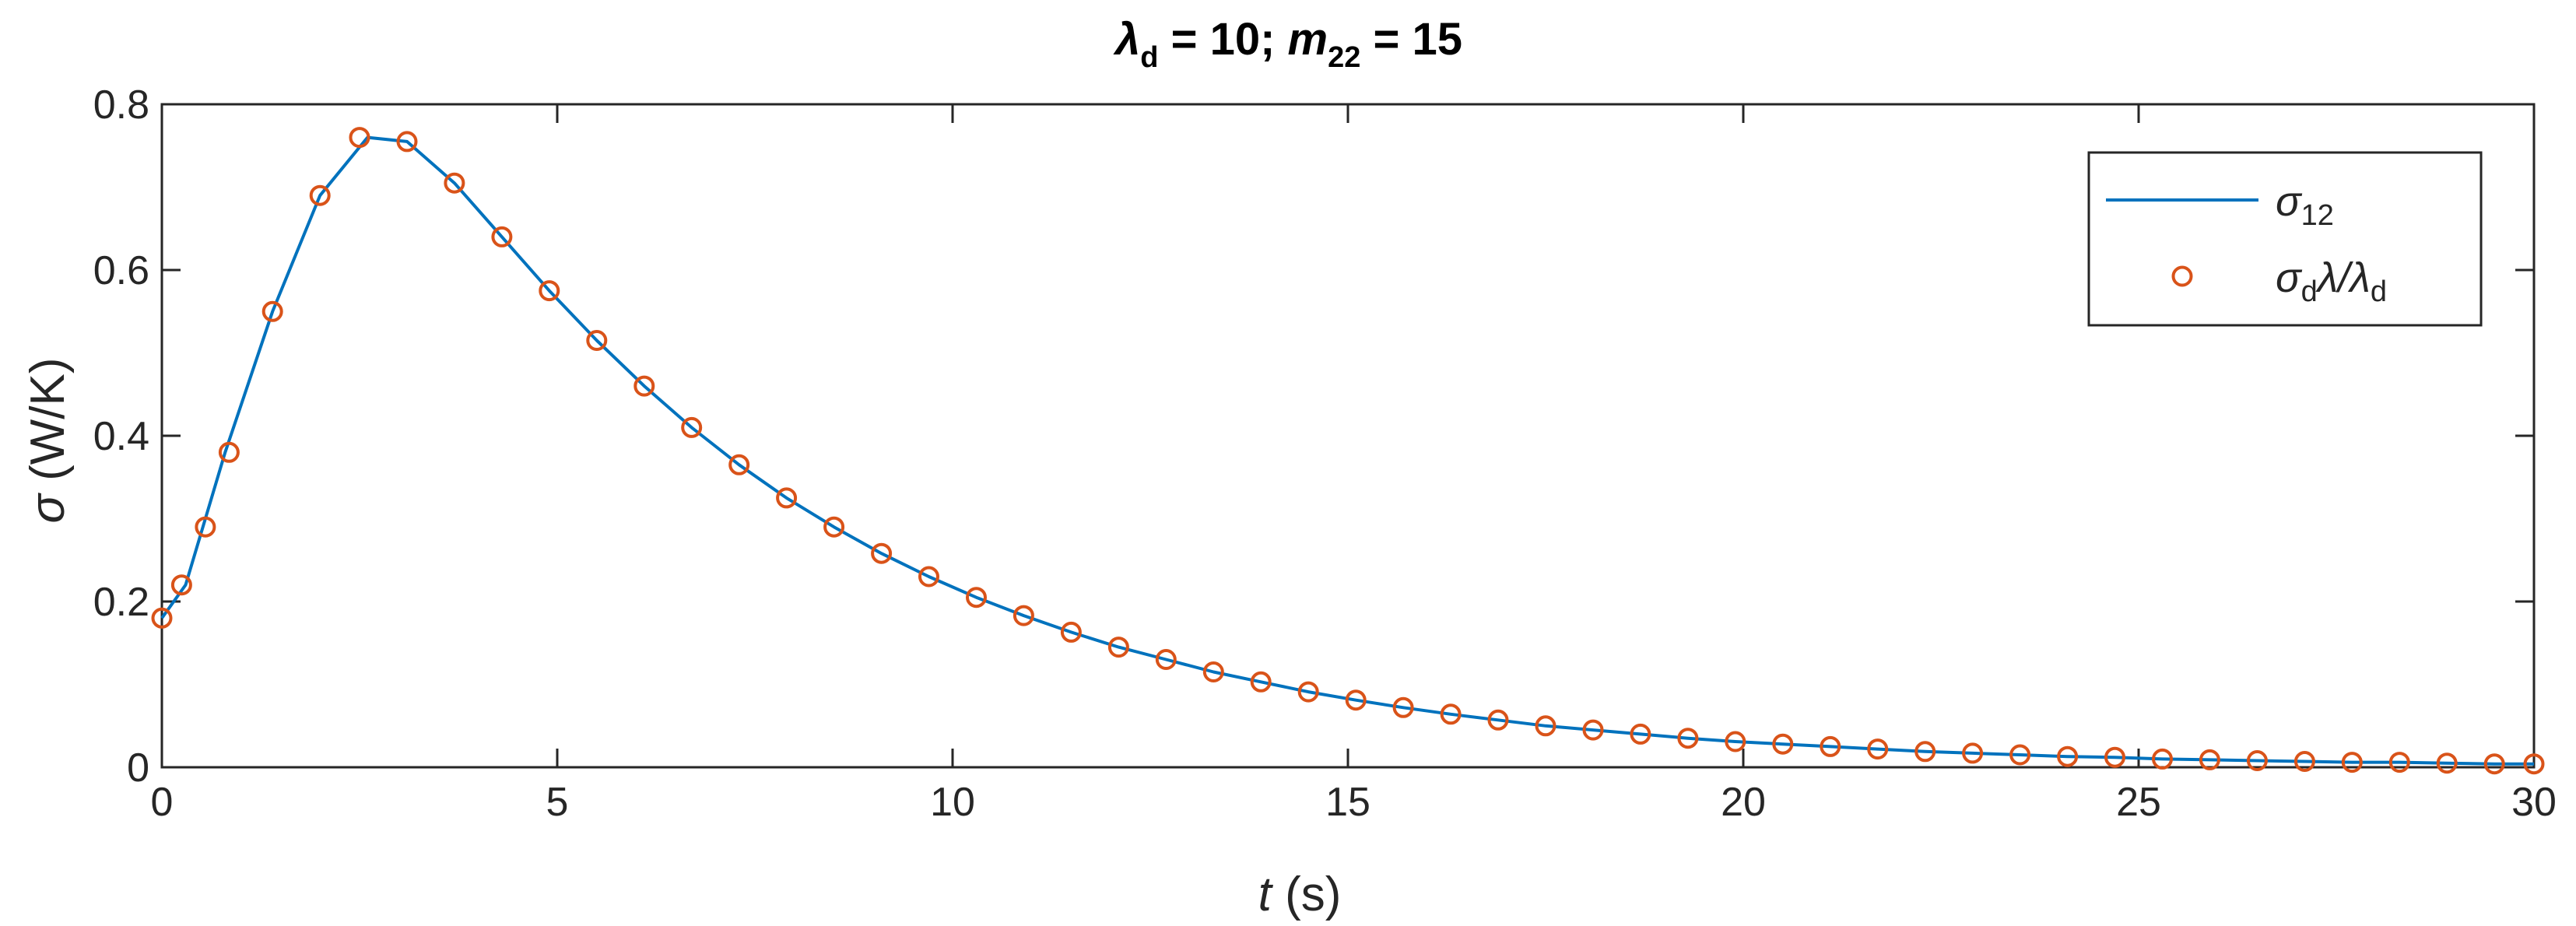  What do you see at coordinates (2379, 291) in the screenshot?
I see `legend-item-sigmad-sub2: d` at bounding box center [2379, 291].